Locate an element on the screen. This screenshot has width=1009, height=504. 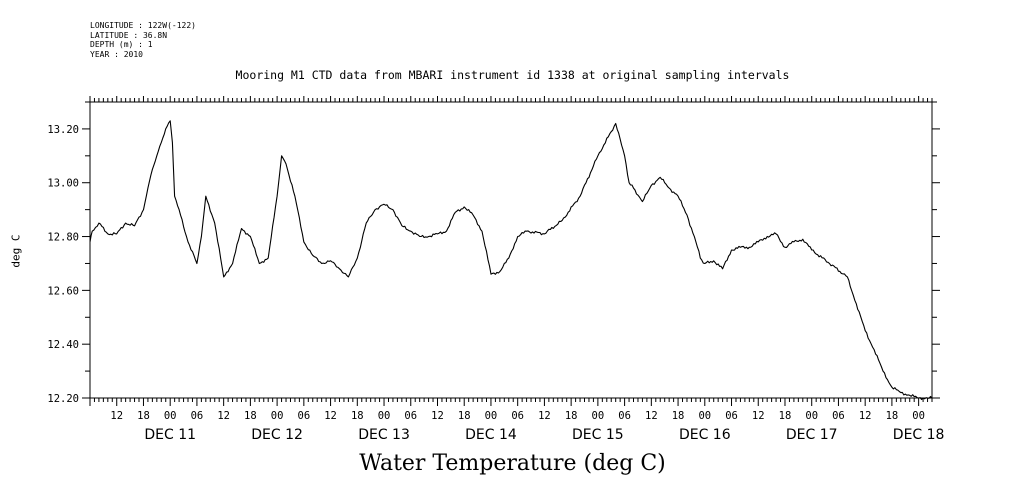
x-day-label: DEC 17 is located at coordinates (812, 435).